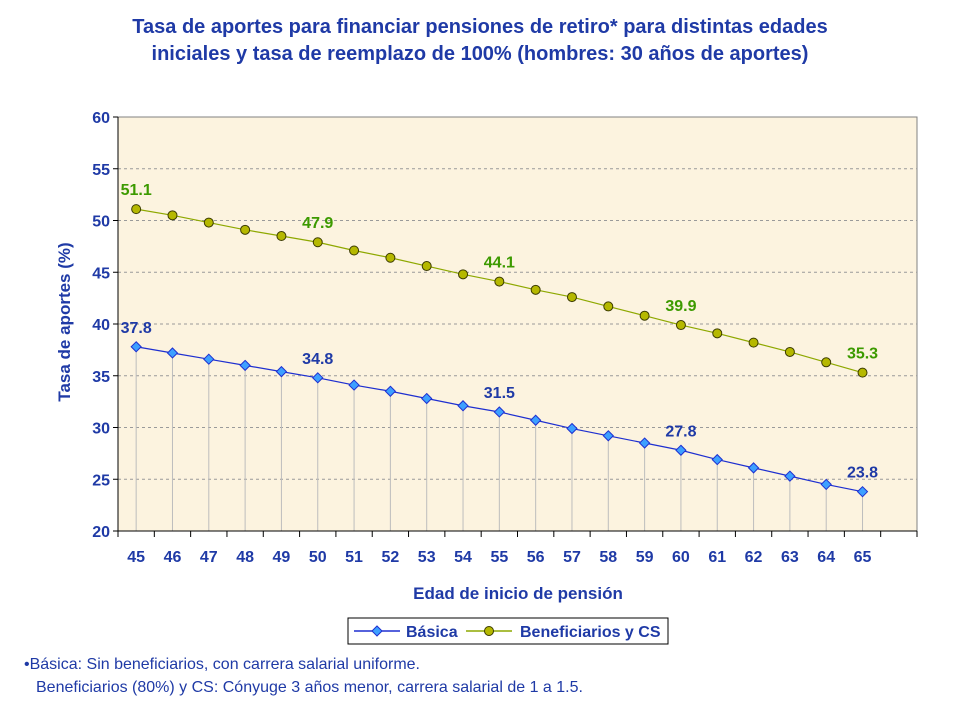  I want to click on y-tick-label-20: 20, so click(101, 532).